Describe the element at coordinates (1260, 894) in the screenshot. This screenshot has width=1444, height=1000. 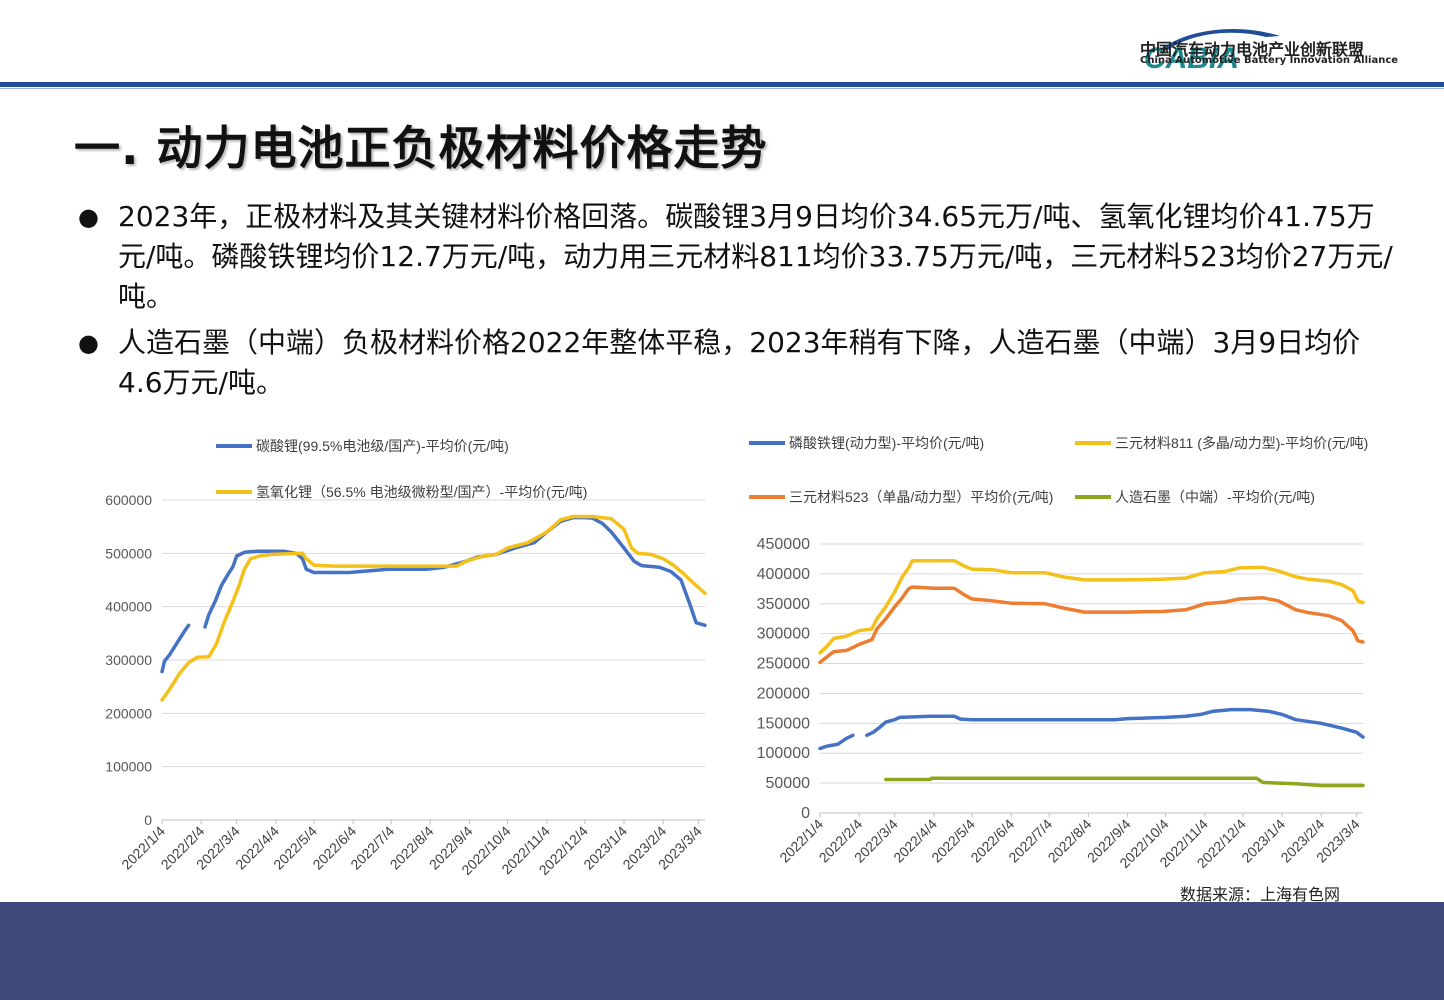
I see `data-source: 数据来源：上海有色网` at that location.